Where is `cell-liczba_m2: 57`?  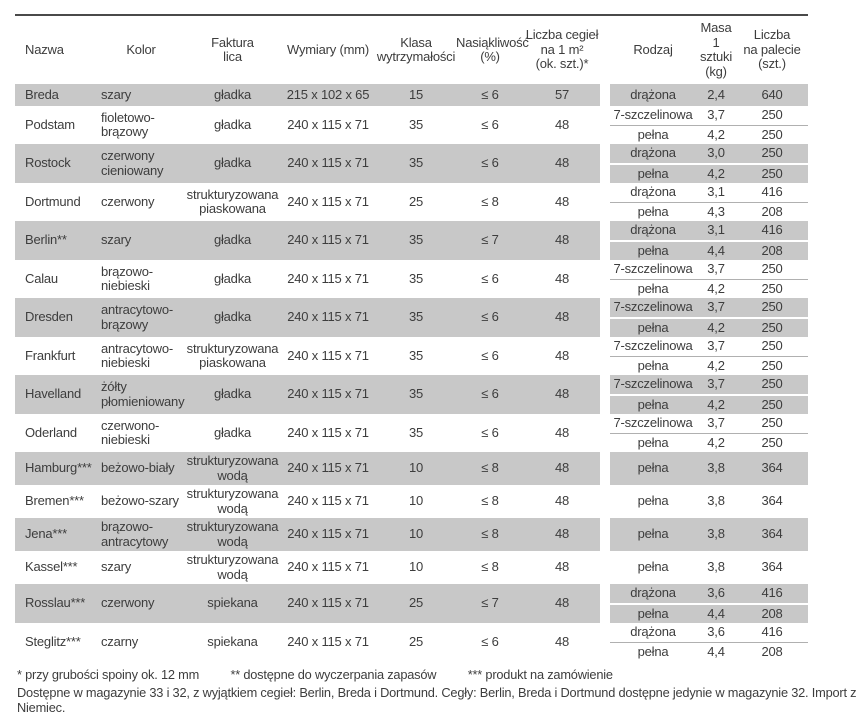 cell-liczba_m2: 57 is located at coordinates (562, 95).